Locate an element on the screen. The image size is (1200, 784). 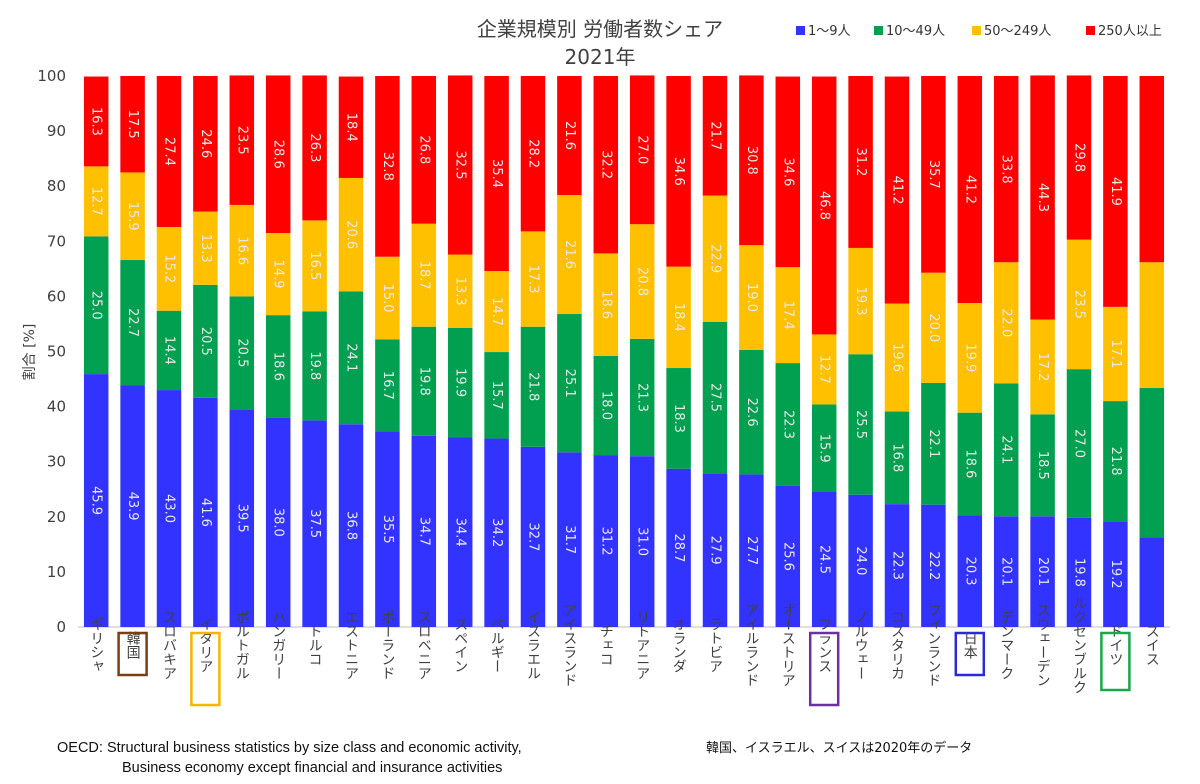
bar-value-label: 18.6 is located at coordinates (605, 304).